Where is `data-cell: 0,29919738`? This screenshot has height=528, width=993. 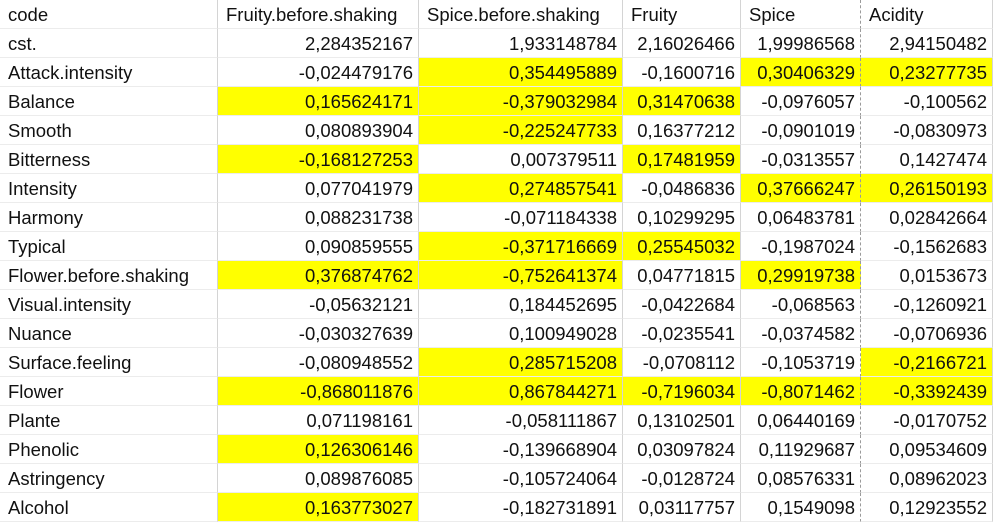
data-cell: 0,29919738 is located at coordinates (801, 275).